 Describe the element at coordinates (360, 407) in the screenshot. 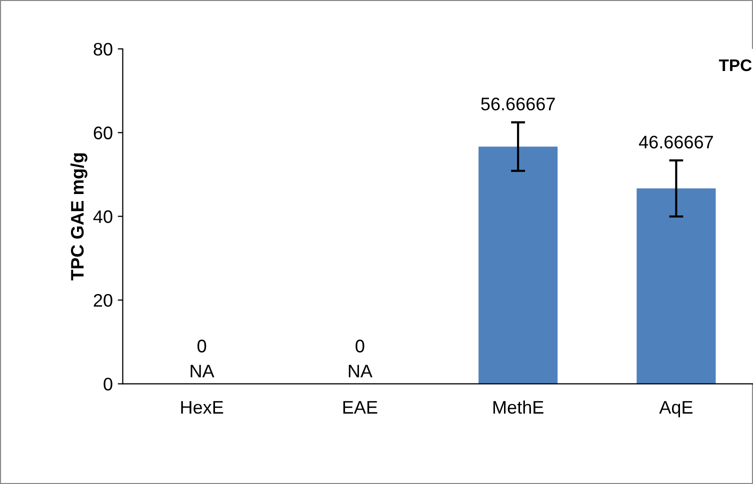

I see `x-tick-label: EAE` at that location.